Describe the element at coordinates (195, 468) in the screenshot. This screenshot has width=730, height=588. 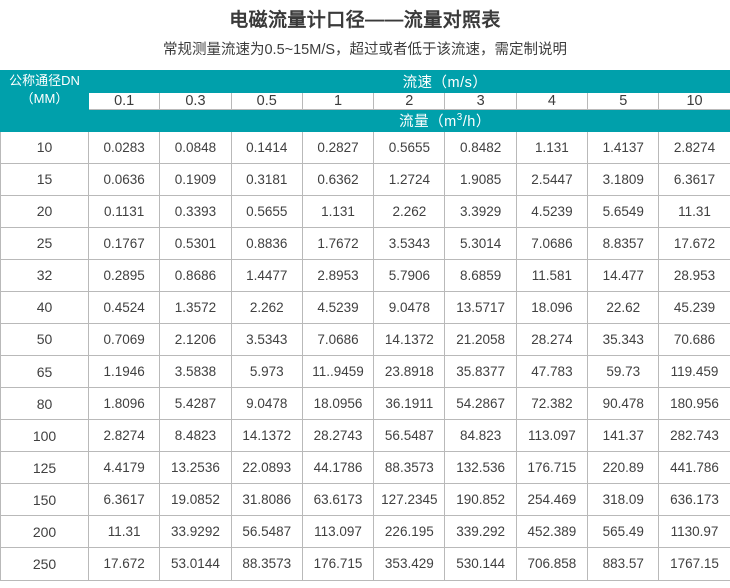
I see `flow-value-cell: 13.2536` at that location.